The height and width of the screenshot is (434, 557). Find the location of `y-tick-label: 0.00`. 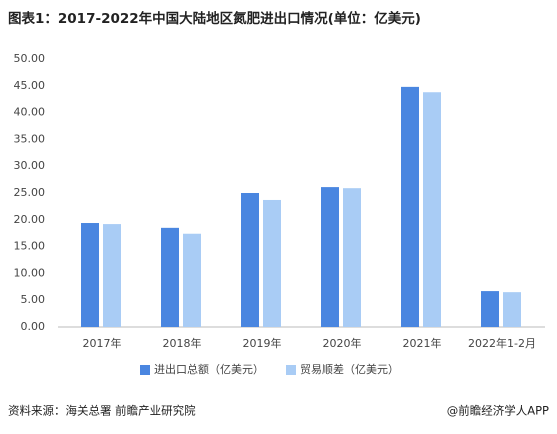

y-tick-label: 0.00 is located at coordinates (33, 326).